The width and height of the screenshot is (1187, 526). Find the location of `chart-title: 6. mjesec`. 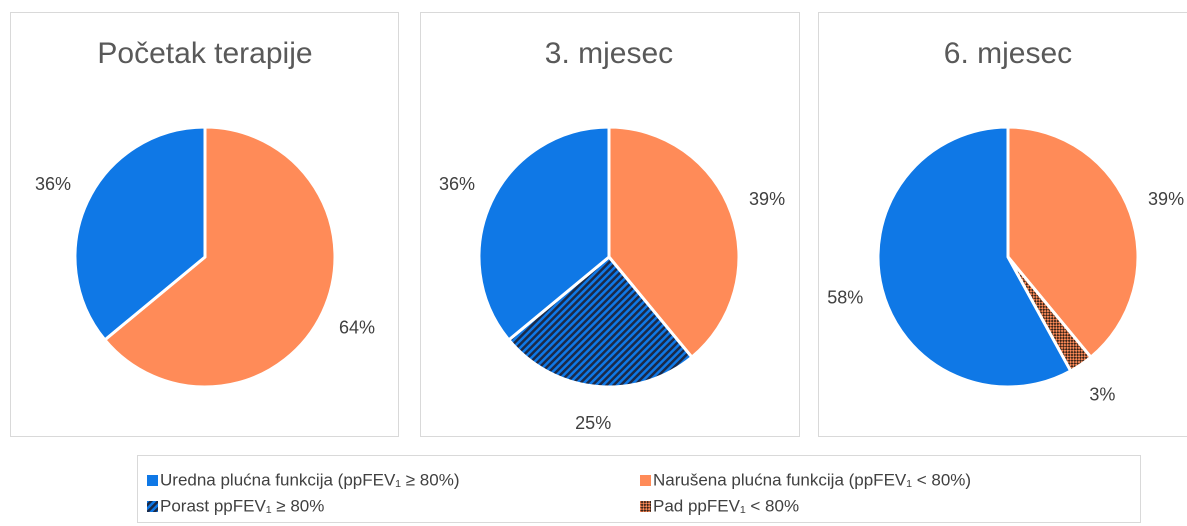

chart-title: 6. mjesec is located at coordinates (1008, 53).